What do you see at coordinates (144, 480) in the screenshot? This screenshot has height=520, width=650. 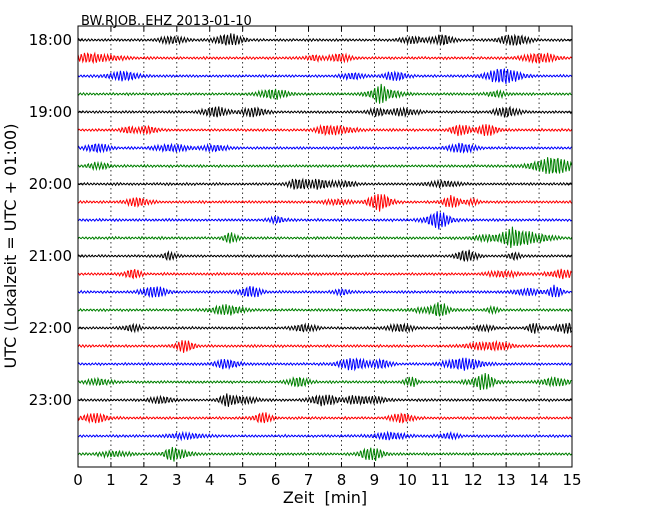 I see `x-tick-label-2: 2` at bounding box center [144, 480].